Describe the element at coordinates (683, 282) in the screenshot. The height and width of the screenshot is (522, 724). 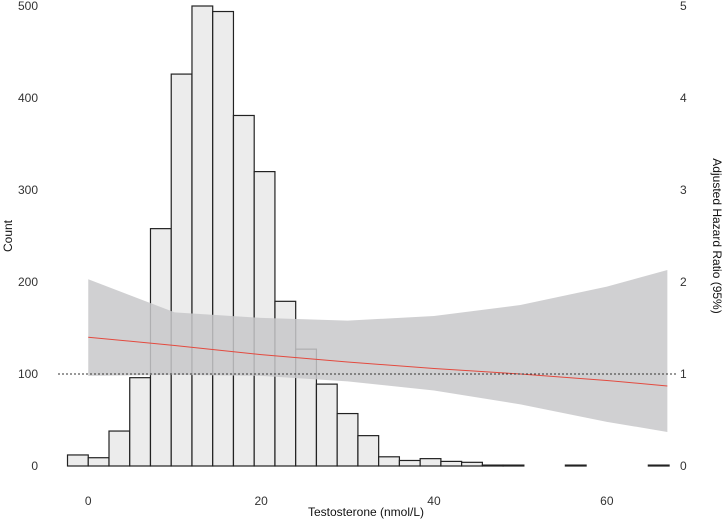
I see `right-y-tick-label: 2` at that location.